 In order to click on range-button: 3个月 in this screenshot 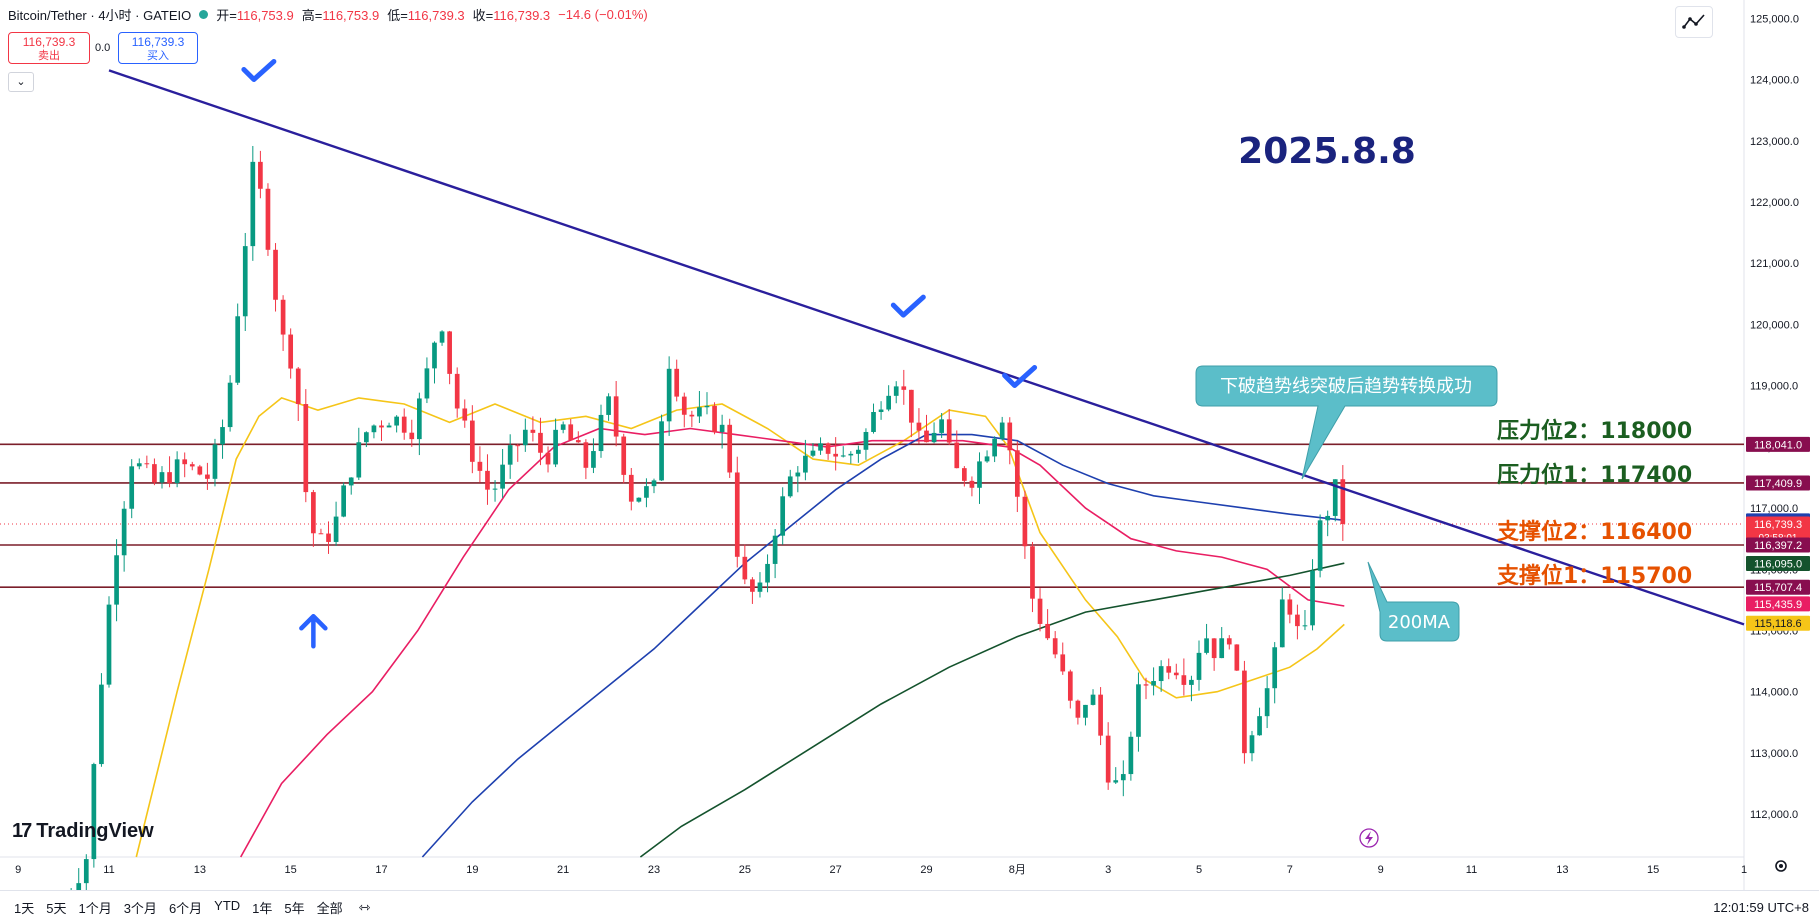, I will do `click(140, 908)`.